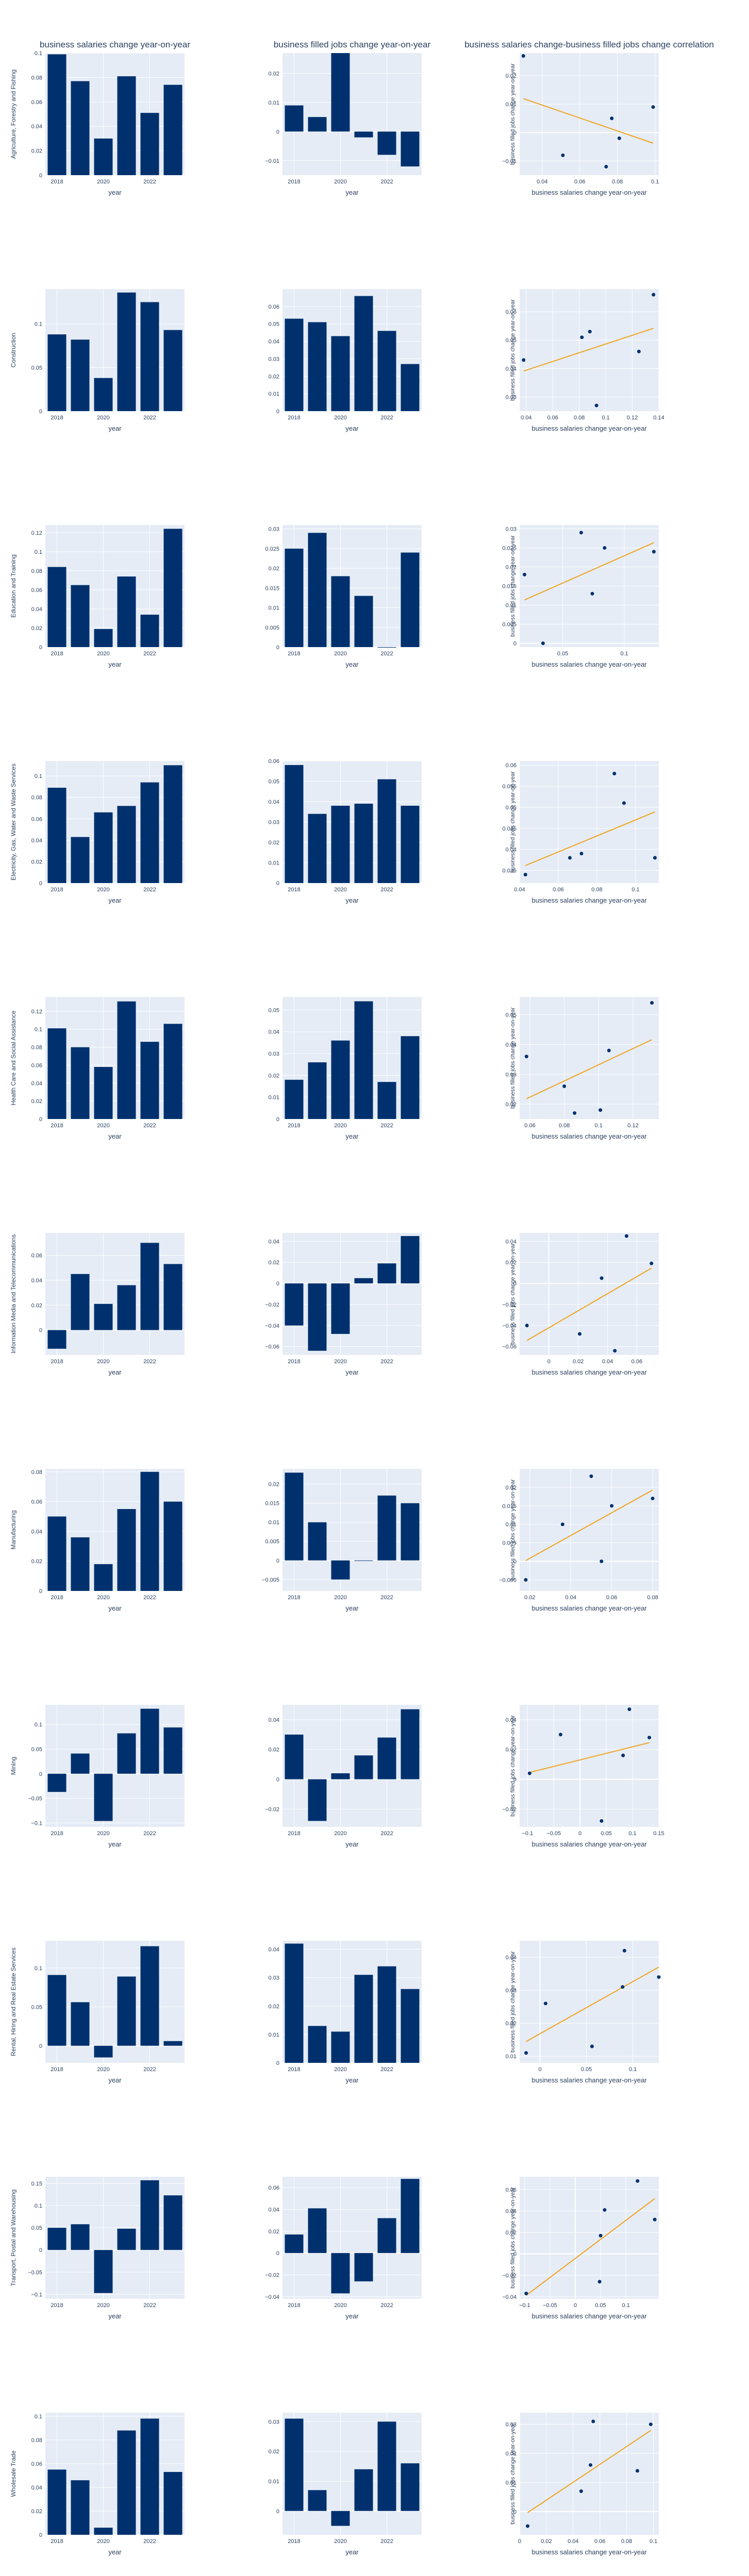 This screenshot has width=749, height=2576. Describe the element at coordinates (13, 350) in the screenshot. I see `industry-label: Construction` at that location.